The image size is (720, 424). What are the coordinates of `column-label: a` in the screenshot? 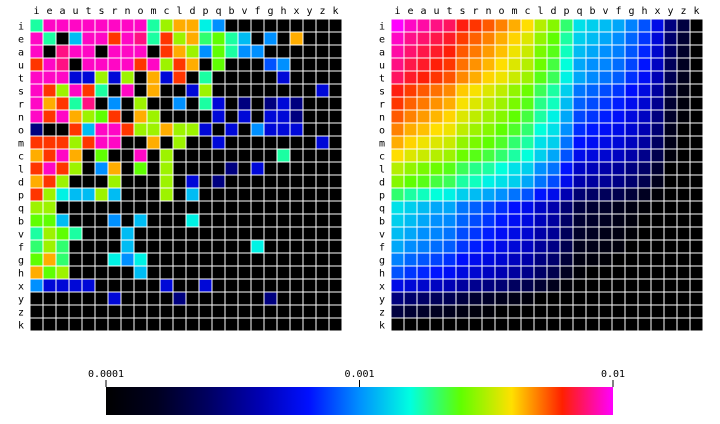 It's located at (62, 11).